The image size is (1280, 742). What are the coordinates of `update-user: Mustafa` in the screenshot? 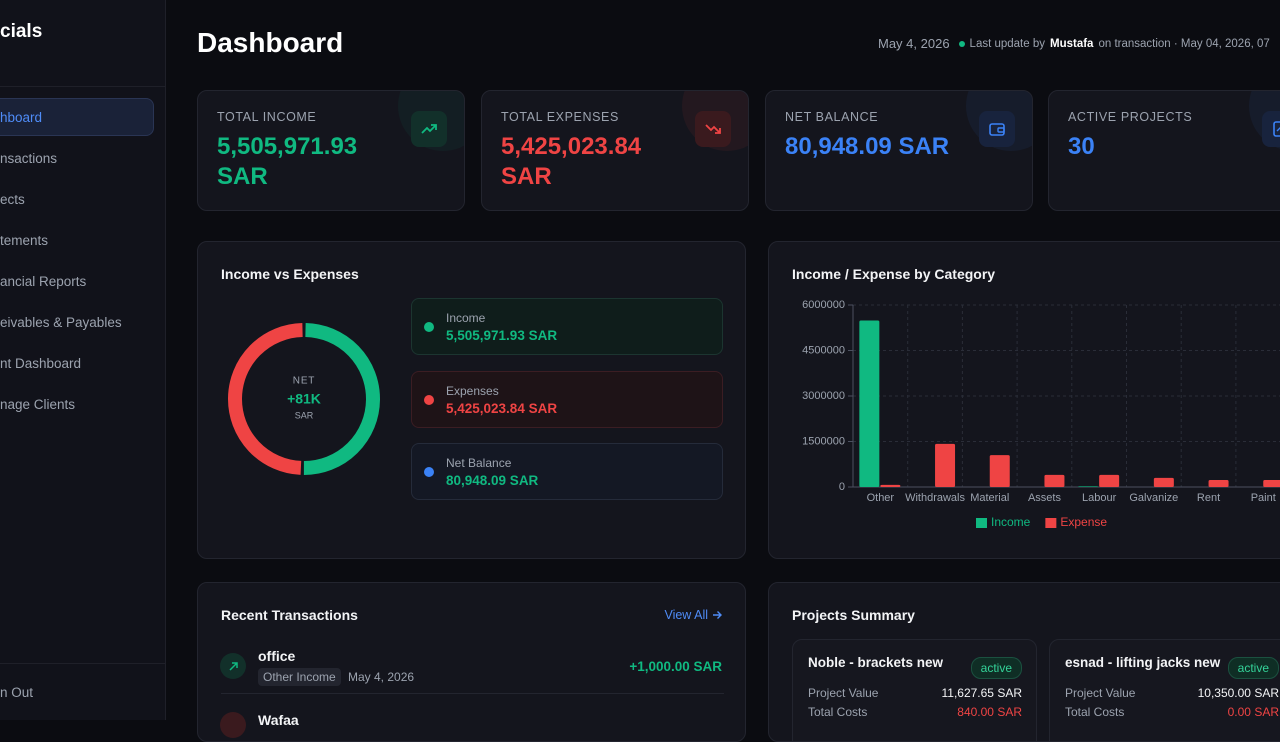 It's located at (1072, 43).